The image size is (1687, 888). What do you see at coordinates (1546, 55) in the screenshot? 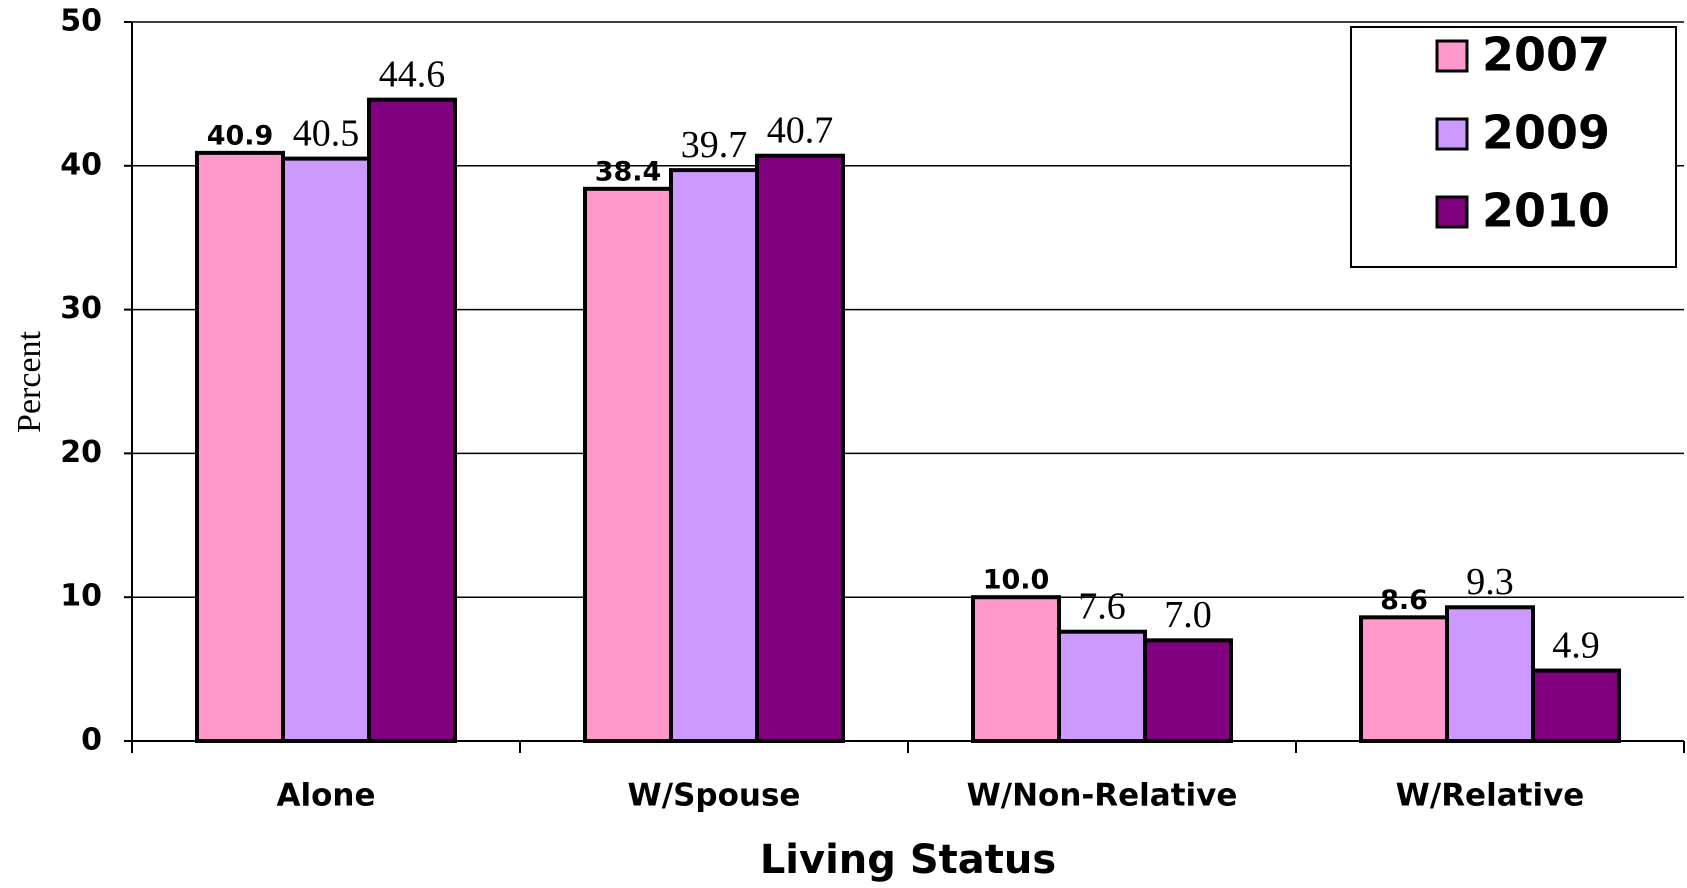
I see `legend-label: 2007` at bounding box center [1546, 55].